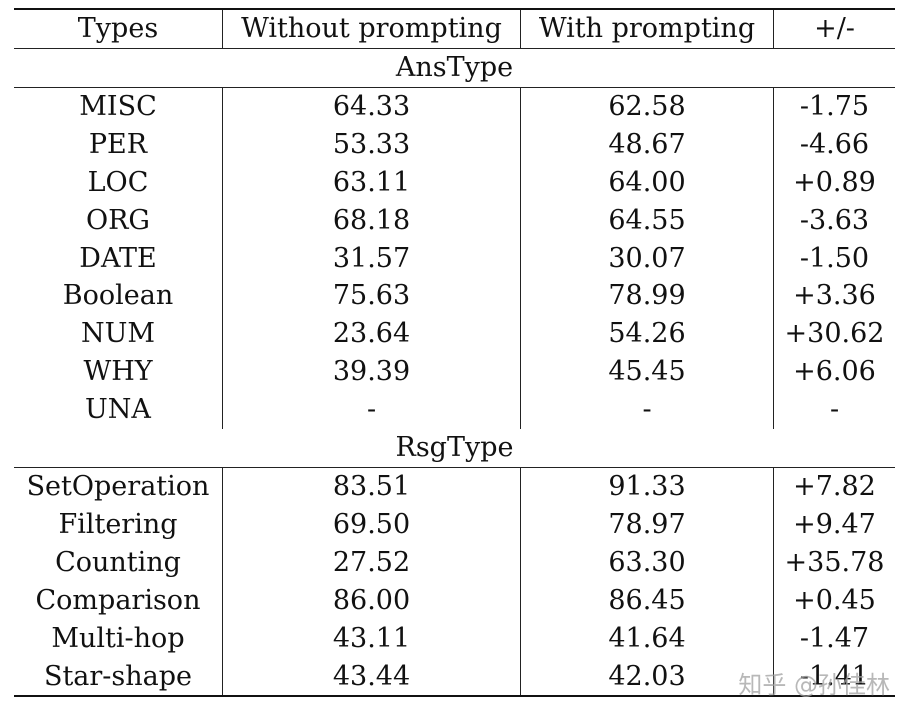  I want to click on type-cell: Multi-hop, so click(118, 638).